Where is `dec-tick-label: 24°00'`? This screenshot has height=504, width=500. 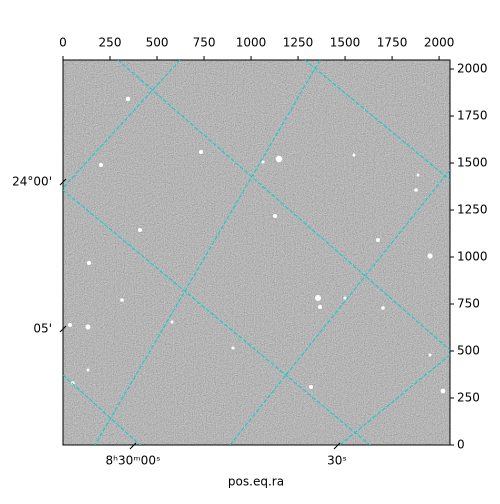 dec-tick-label: 24°00' is located at coordinates (32, 182).